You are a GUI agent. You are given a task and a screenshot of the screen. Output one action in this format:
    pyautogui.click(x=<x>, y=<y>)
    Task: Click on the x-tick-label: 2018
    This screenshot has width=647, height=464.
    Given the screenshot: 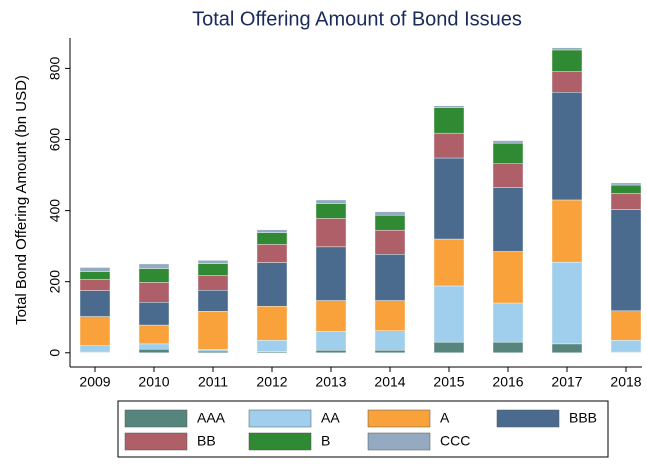 What is the action you would take?
    pyautogui.click(x=625, y=382)
    